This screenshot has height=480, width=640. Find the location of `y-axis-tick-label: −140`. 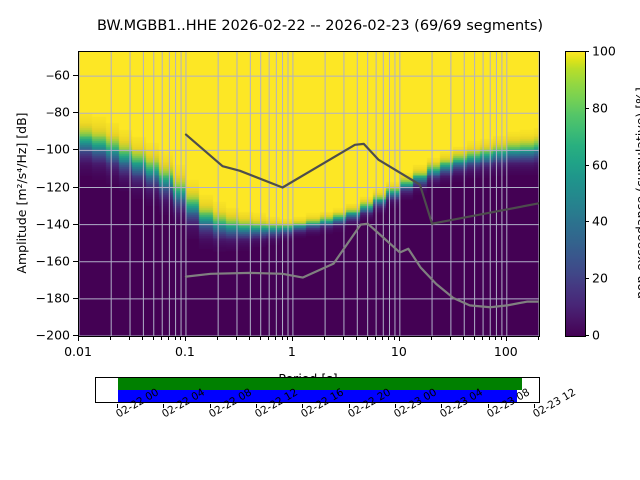

y-axis-tick-label: −140 is located at coordinates (52, 224).